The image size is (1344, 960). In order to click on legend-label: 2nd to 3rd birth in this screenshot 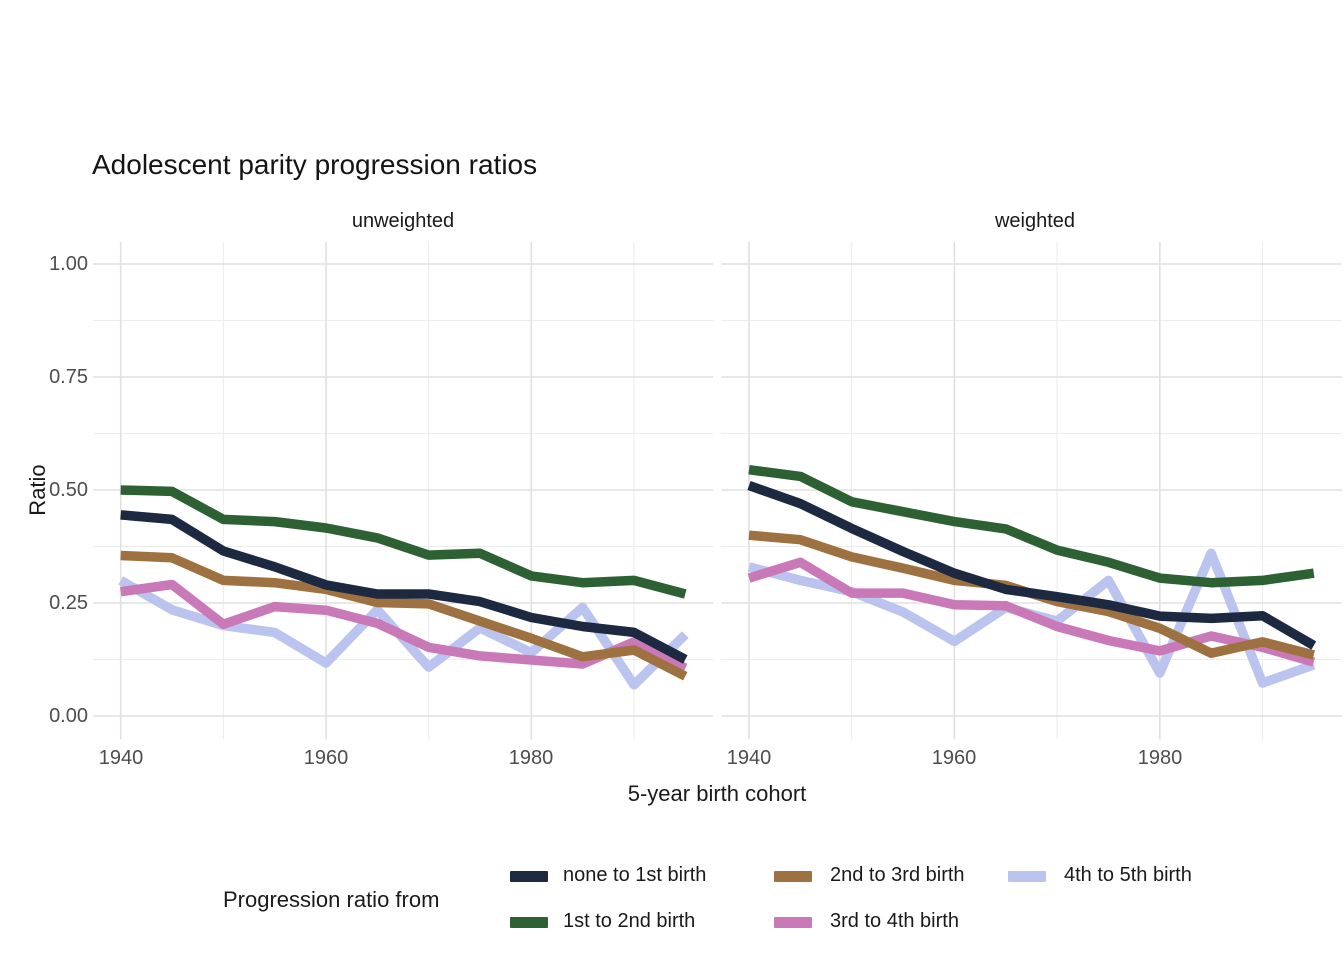, I will do `click(897, 875)`.